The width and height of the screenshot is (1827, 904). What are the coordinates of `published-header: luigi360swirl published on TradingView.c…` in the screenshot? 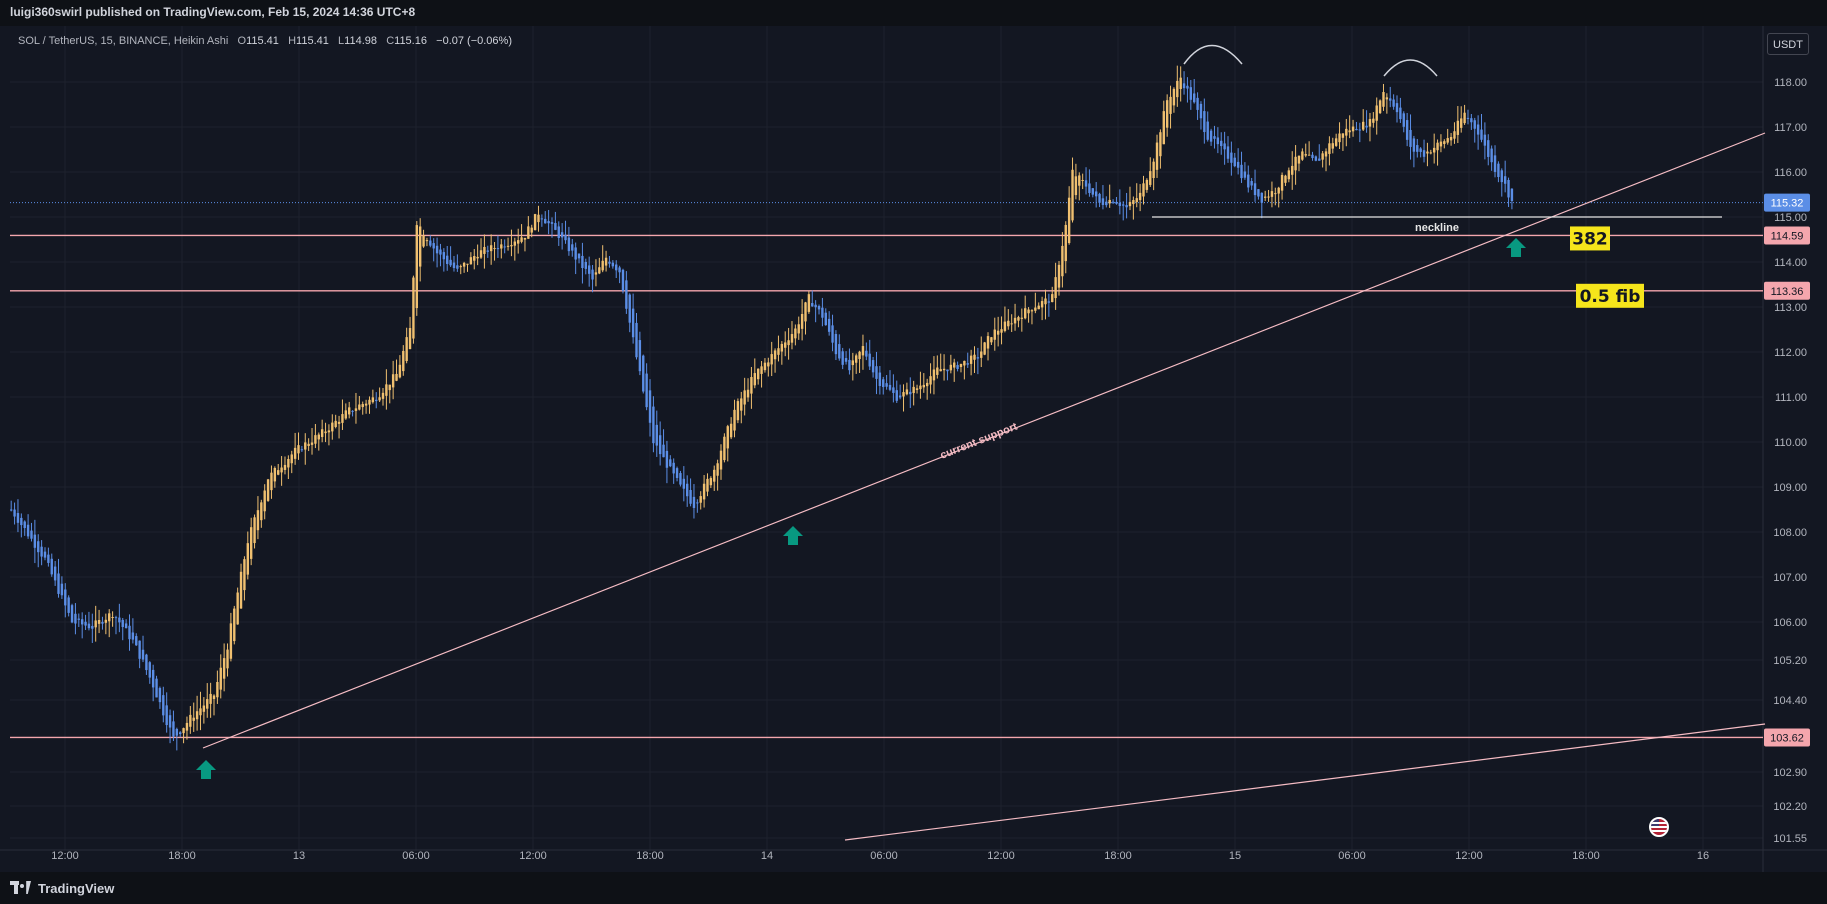 It's located at (913, 13).